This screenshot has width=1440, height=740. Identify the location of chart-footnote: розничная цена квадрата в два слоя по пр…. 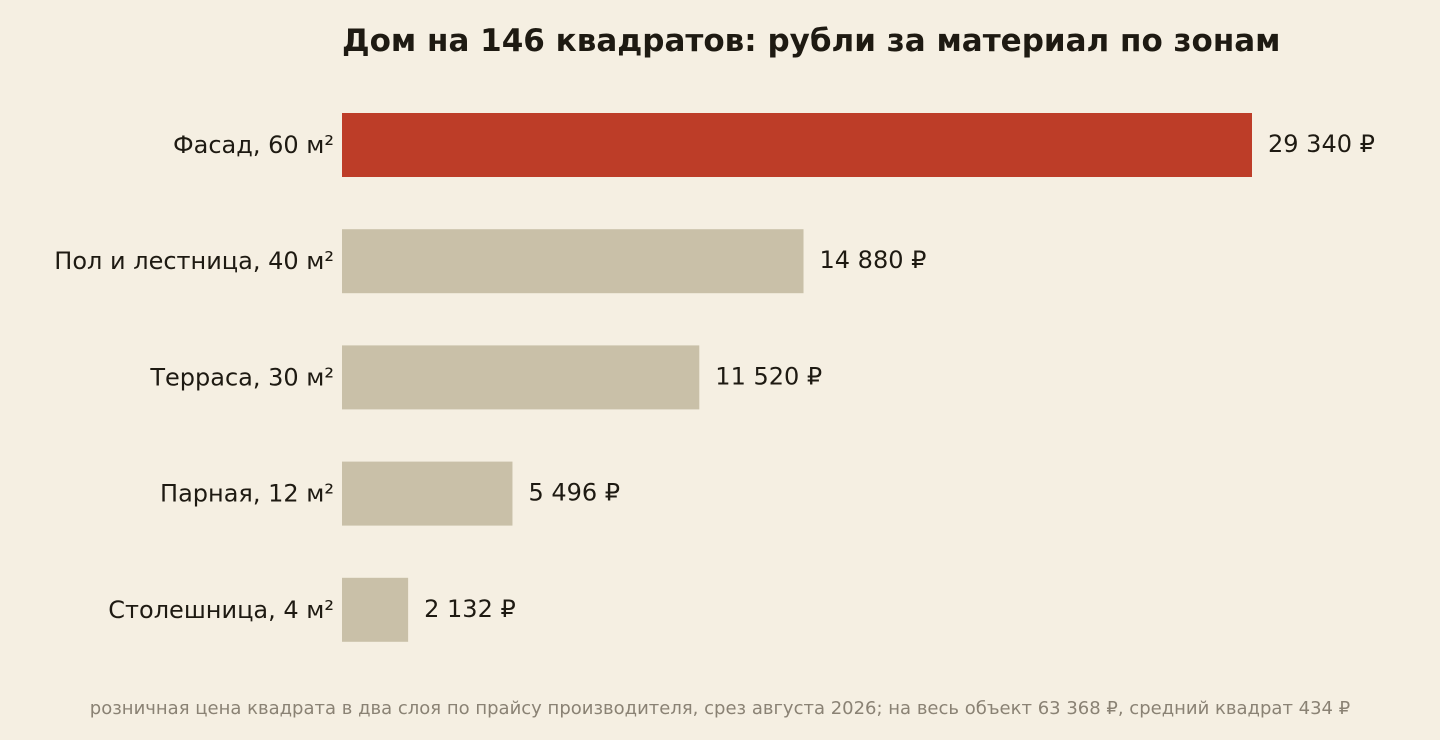
(720, 708).